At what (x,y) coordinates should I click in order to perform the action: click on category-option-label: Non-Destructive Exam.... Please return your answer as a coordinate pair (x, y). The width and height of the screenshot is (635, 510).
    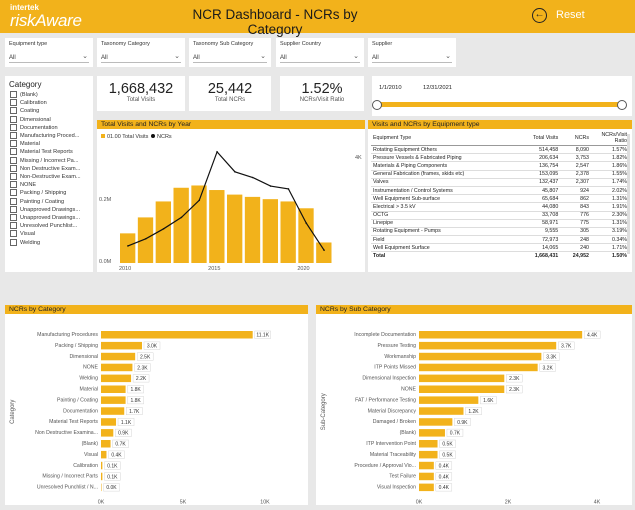
    Looking at the image, I should click on (50, 176).